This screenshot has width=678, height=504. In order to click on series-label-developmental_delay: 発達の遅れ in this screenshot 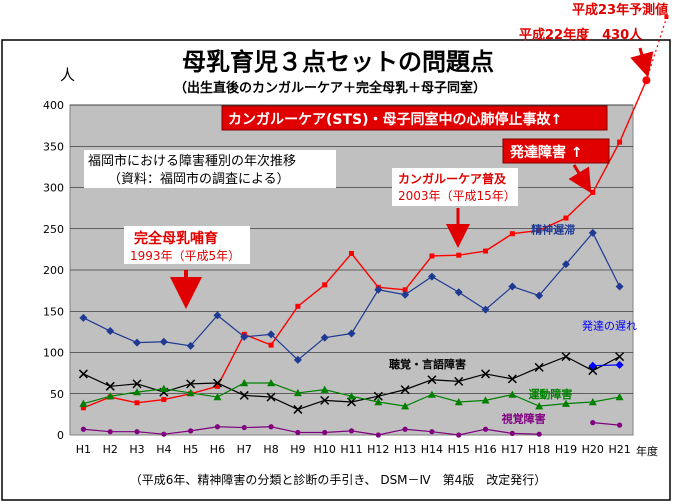, I will do `click(609, 326)`.